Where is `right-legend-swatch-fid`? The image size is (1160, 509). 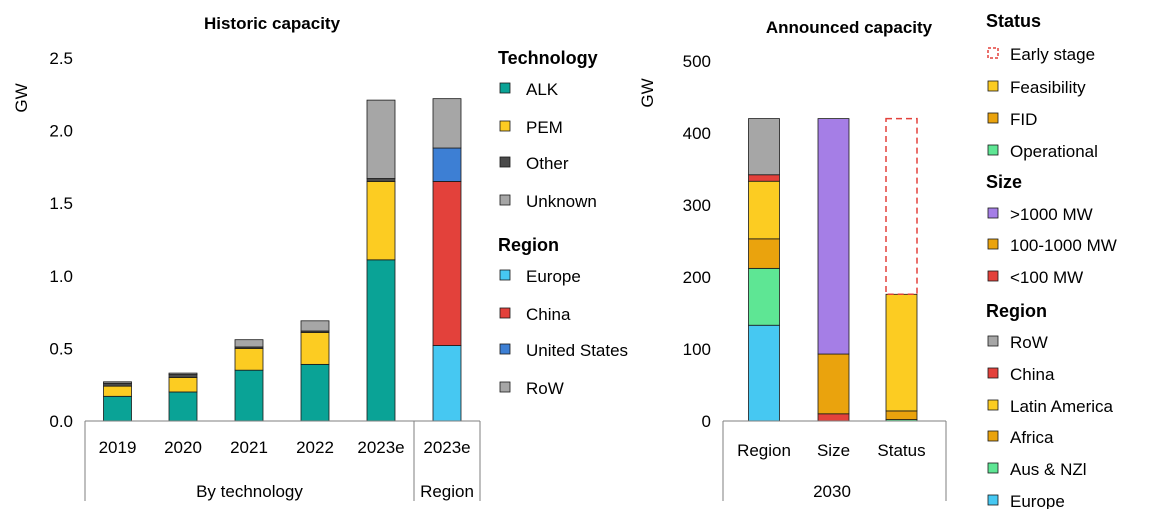
right-legend-swatch-fid is located at coordinates (993, 118).